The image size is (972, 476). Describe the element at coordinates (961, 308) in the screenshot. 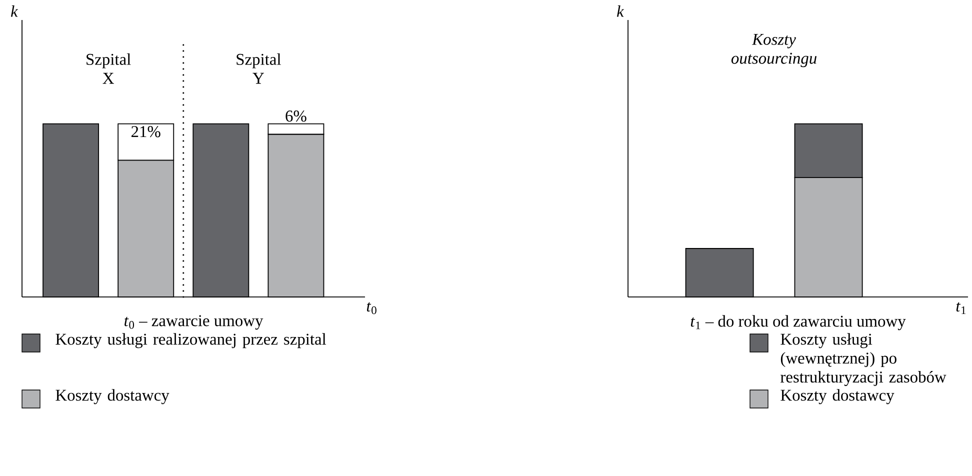

I see `x-axis-title: t$_{1}$` at that location.